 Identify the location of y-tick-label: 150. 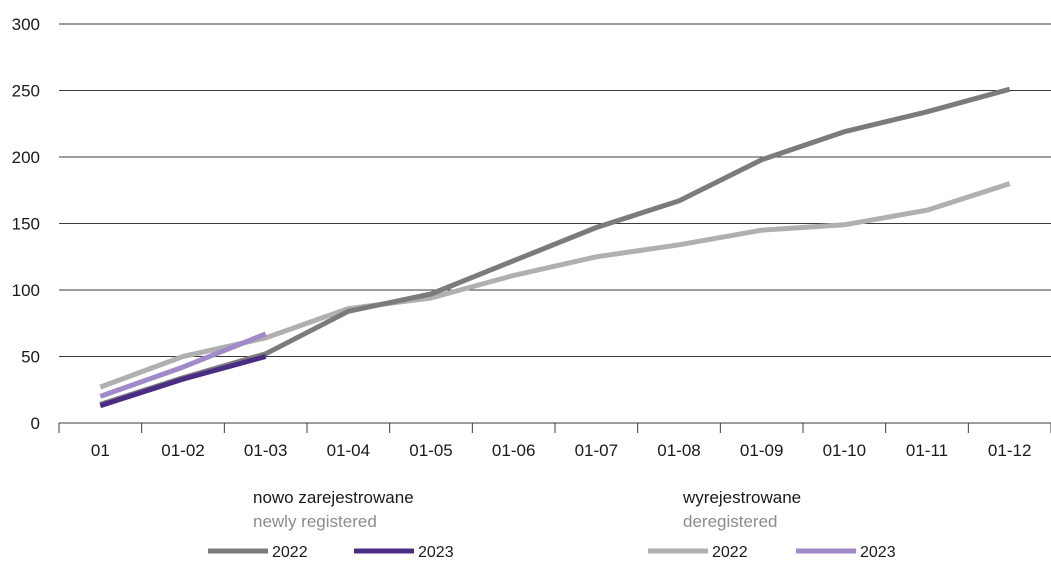
(26, 224).